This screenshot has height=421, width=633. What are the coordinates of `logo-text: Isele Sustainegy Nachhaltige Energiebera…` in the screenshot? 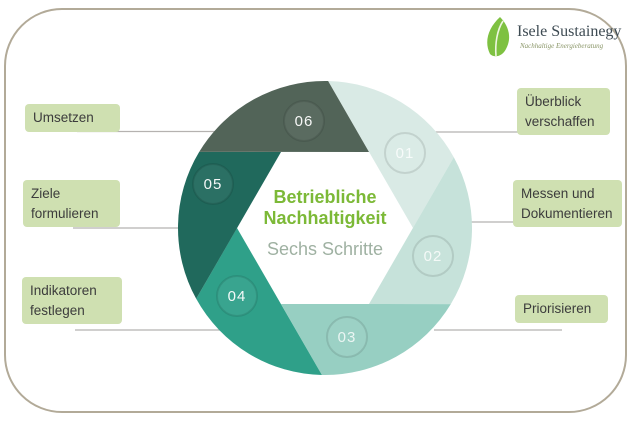 It's located at (569, 36).